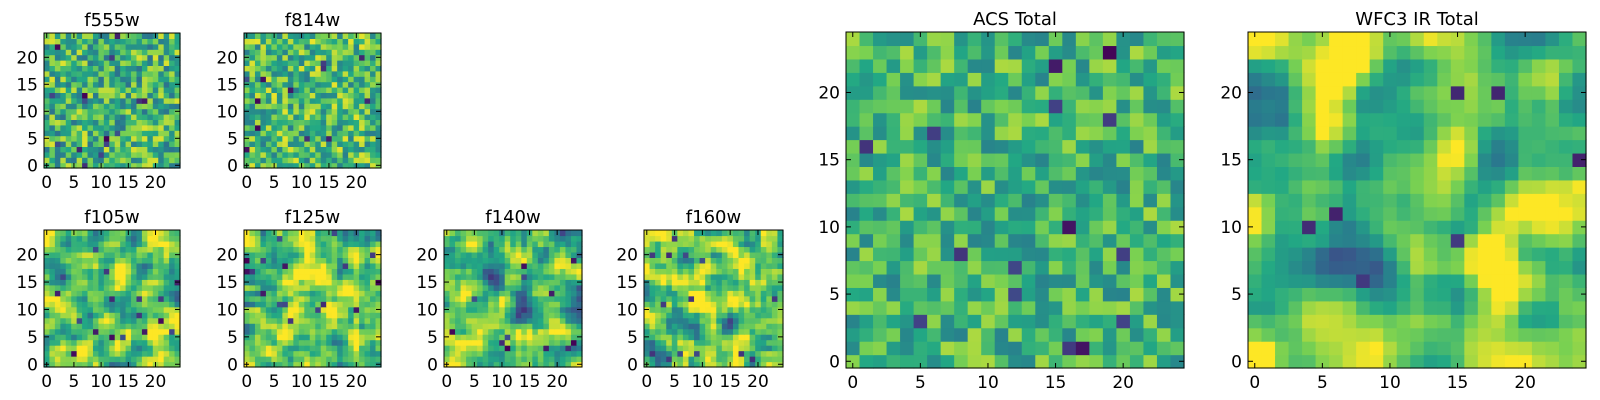 Image resolution: width=1600 pixels, height=400 pixels. Describe the element at coordinates (834, 295) in the screenshot. I see `y-tick-label: 5` at that location.